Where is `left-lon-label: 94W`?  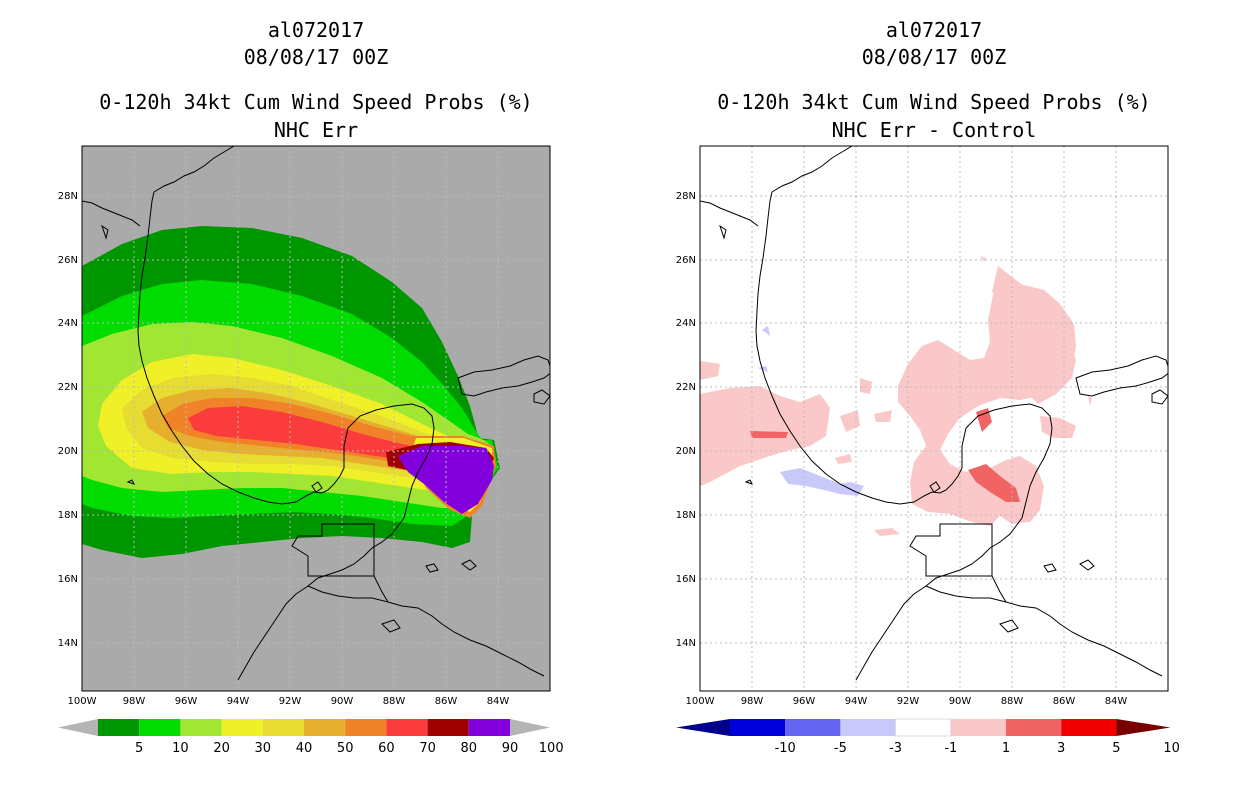
left-lon-label: 94W is located at coordinates (238, 701).